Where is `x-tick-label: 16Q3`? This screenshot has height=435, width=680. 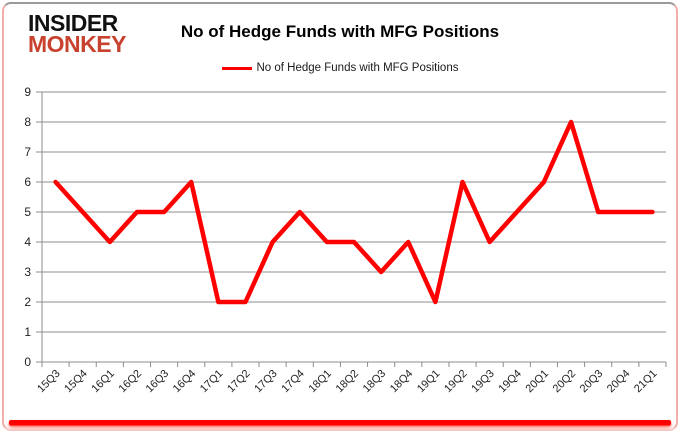 x-tick-label: 16Q3 is located at coordinates (158, 382).